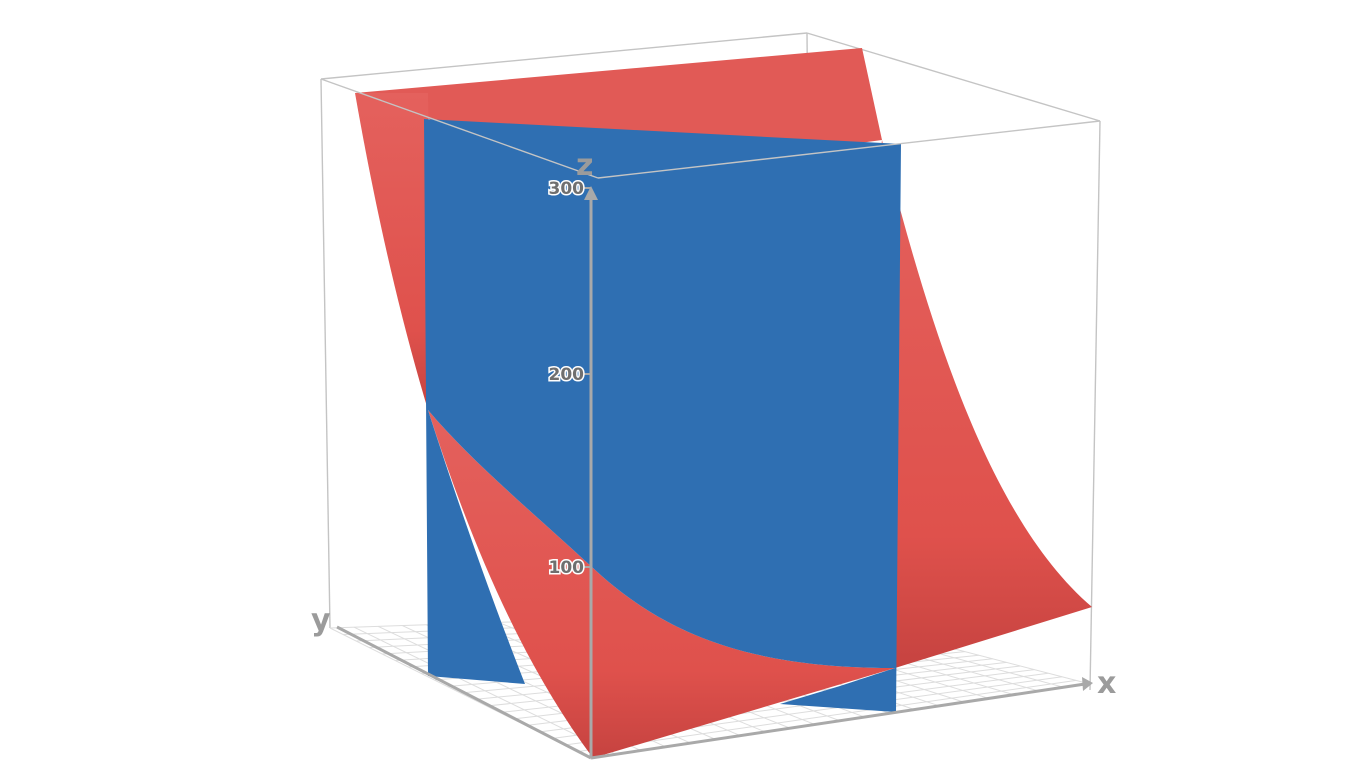  What do you see at coordinates (584, 165) in the screenshot?
I see `z-axis-label: z` at bounding box center [584, 165].